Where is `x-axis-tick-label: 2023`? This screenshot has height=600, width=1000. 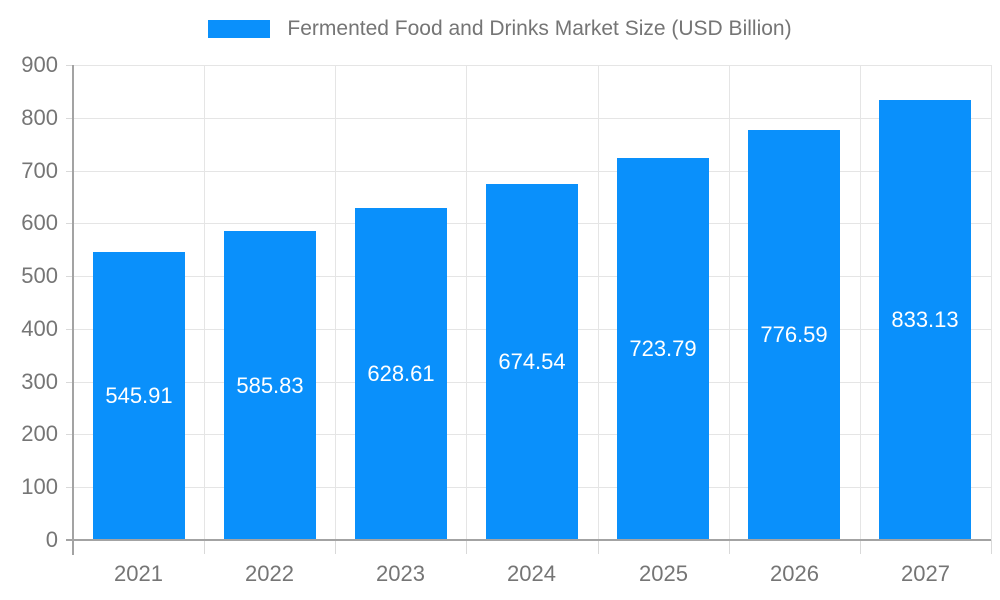 x-axis-tick-label: 2023 is located at coordinates (400, 573).